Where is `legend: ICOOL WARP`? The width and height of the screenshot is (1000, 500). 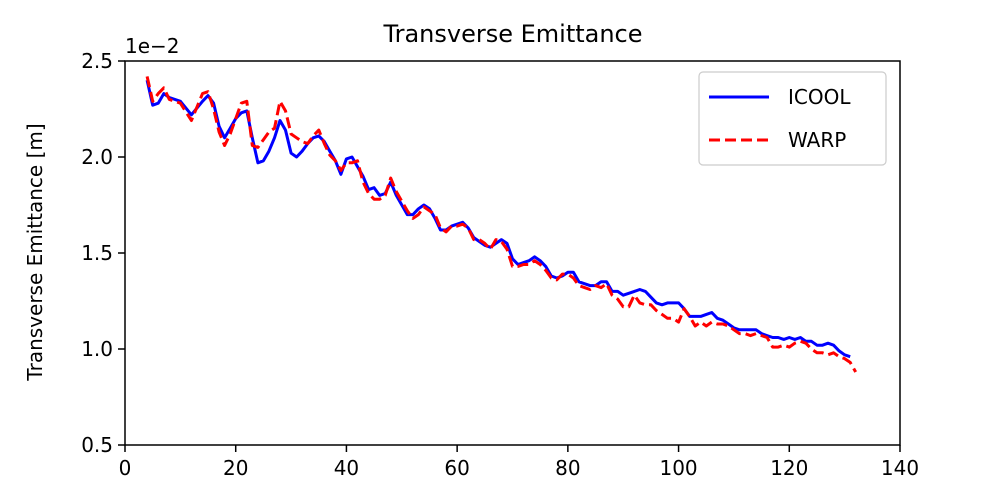 legend: ICOOL WARP is located at coordinates (792, 118).